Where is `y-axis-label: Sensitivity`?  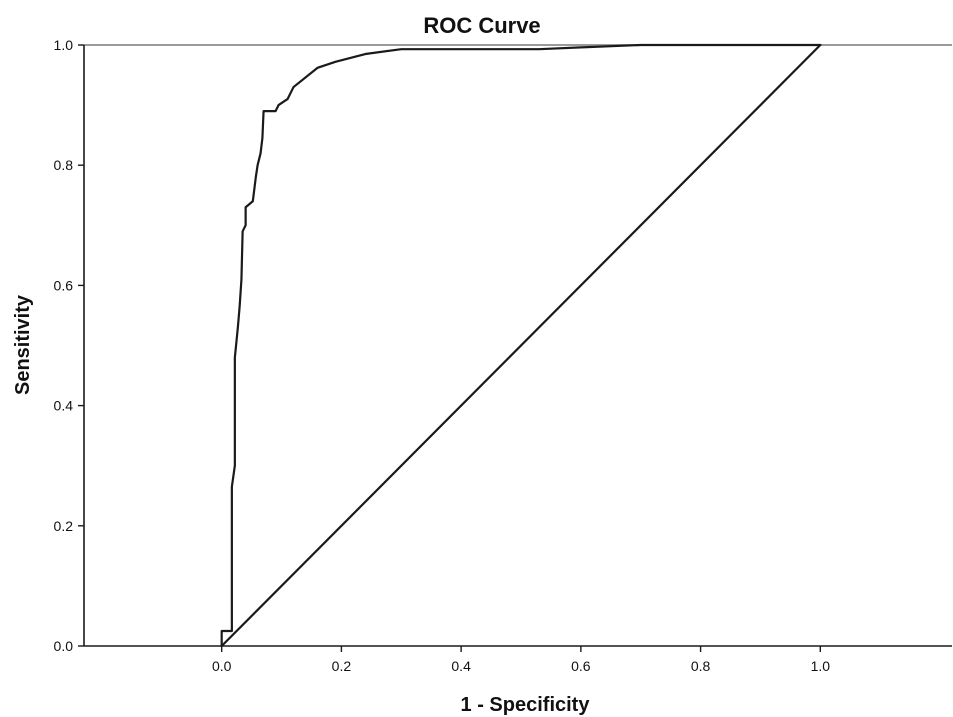
y-axis-label: Sensitivity is located at coordinates (23, 344).